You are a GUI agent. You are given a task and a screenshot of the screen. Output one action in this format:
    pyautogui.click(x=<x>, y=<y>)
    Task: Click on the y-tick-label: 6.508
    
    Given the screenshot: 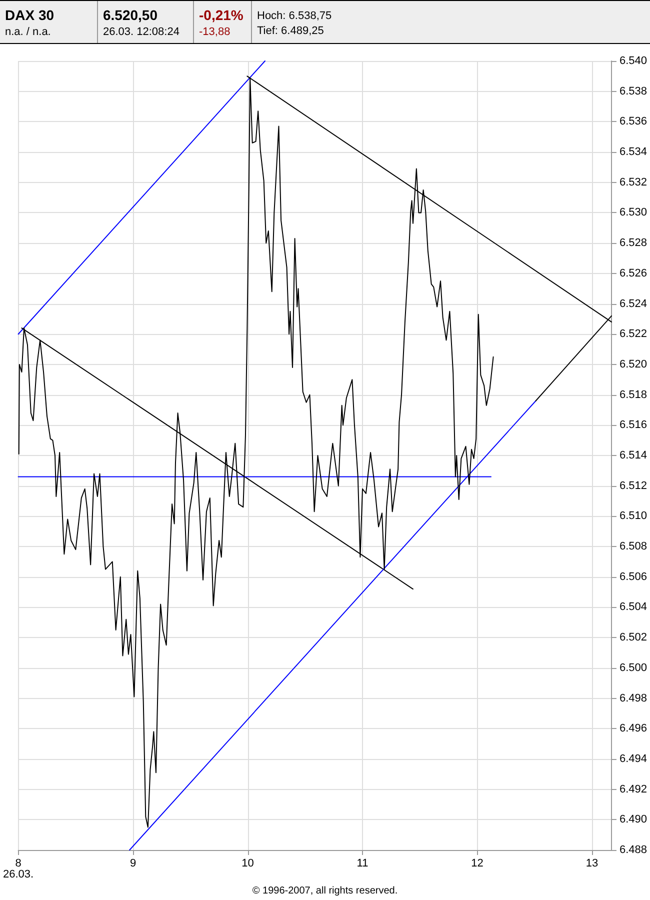 What is the action you would take?
    pyautogui.click(x=633, y=546)
    